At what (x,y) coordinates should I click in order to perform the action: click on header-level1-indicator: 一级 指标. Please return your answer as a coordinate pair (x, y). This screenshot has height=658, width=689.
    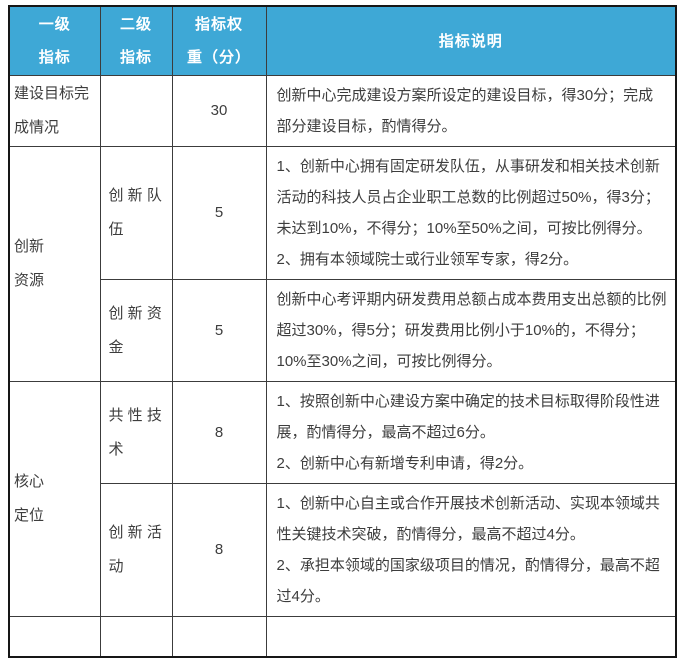
    Looking at the image, I should click on (54, 40).